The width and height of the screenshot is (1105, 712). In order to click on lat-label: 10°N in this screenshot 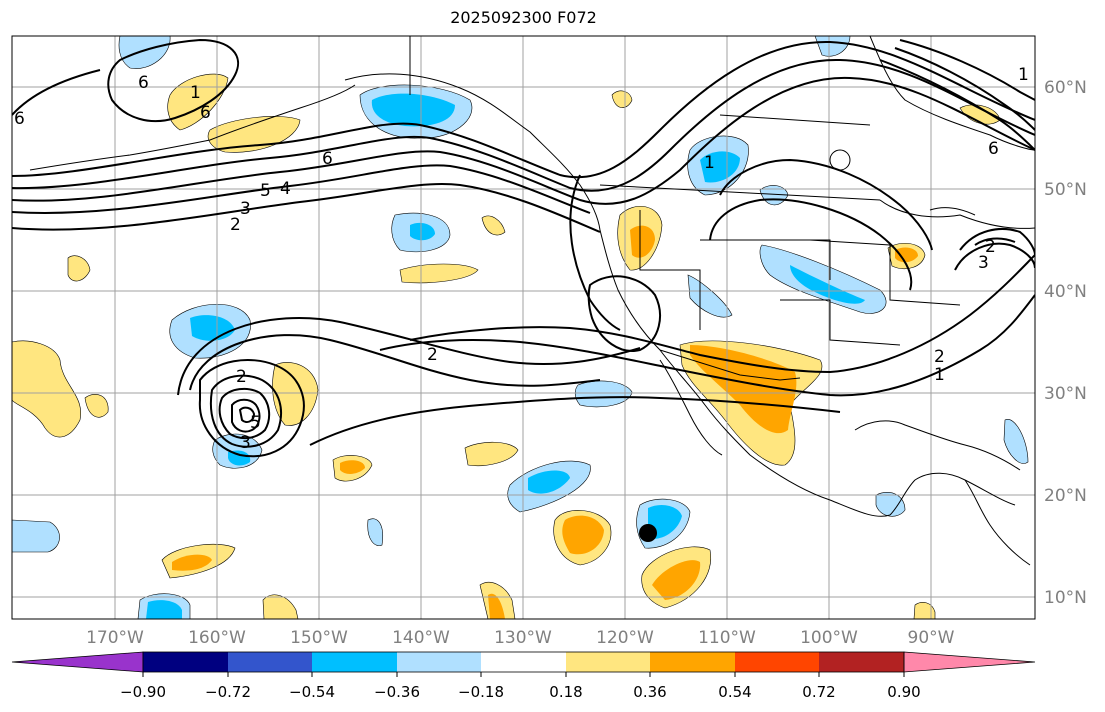, I will do `click(1065, 598)`.